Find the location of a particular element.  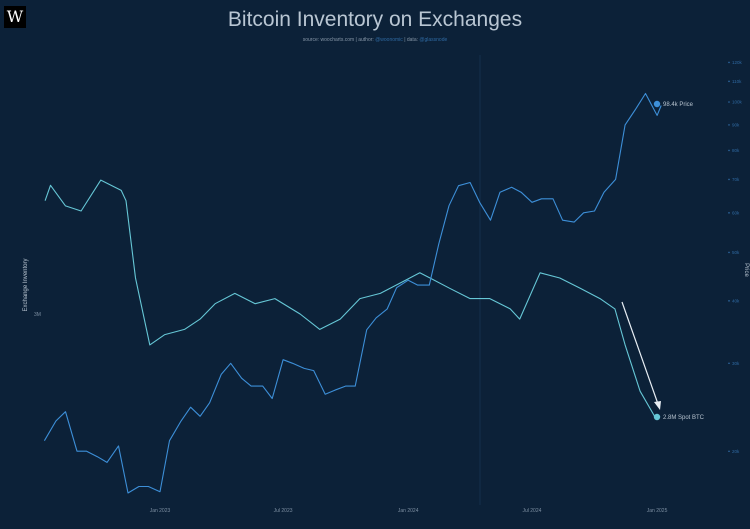

source-value: woocharts.com is located at coordinates (337, 40).